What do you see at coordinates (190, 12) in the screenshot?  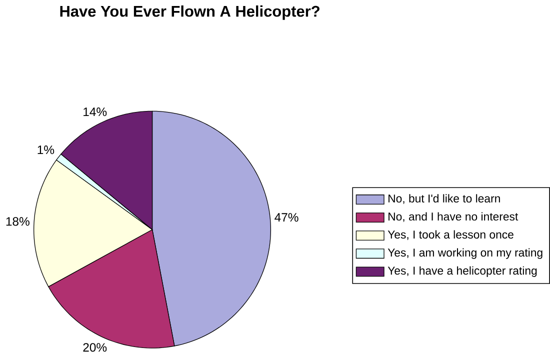 I see `chart-title: Have You Ever Flown A Helicopter?` at bounding box center [190, 12].